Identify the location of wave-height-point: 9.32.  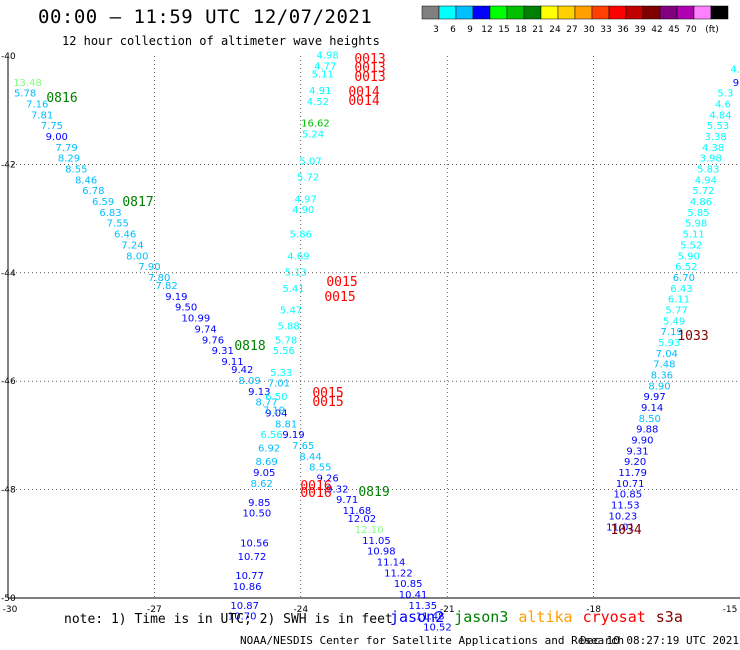
(337, 489).